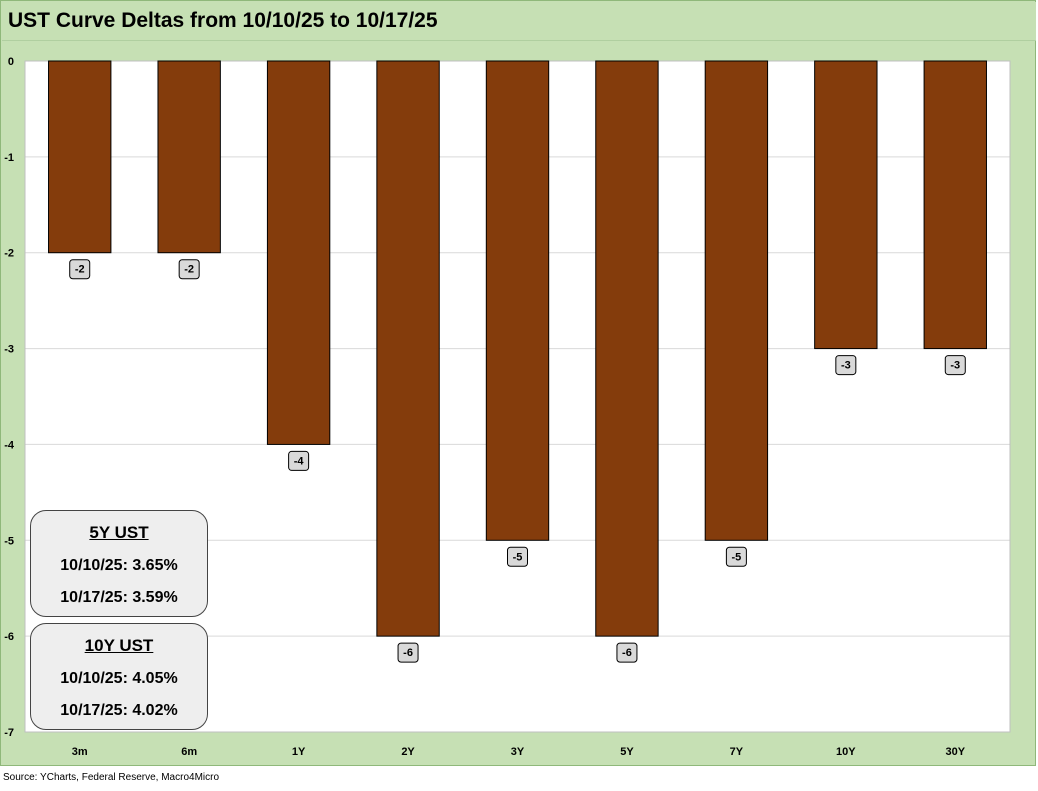 This screenshot has height=791, width=1038. I want to click on y-tick-label: -7, so click(9, 733).